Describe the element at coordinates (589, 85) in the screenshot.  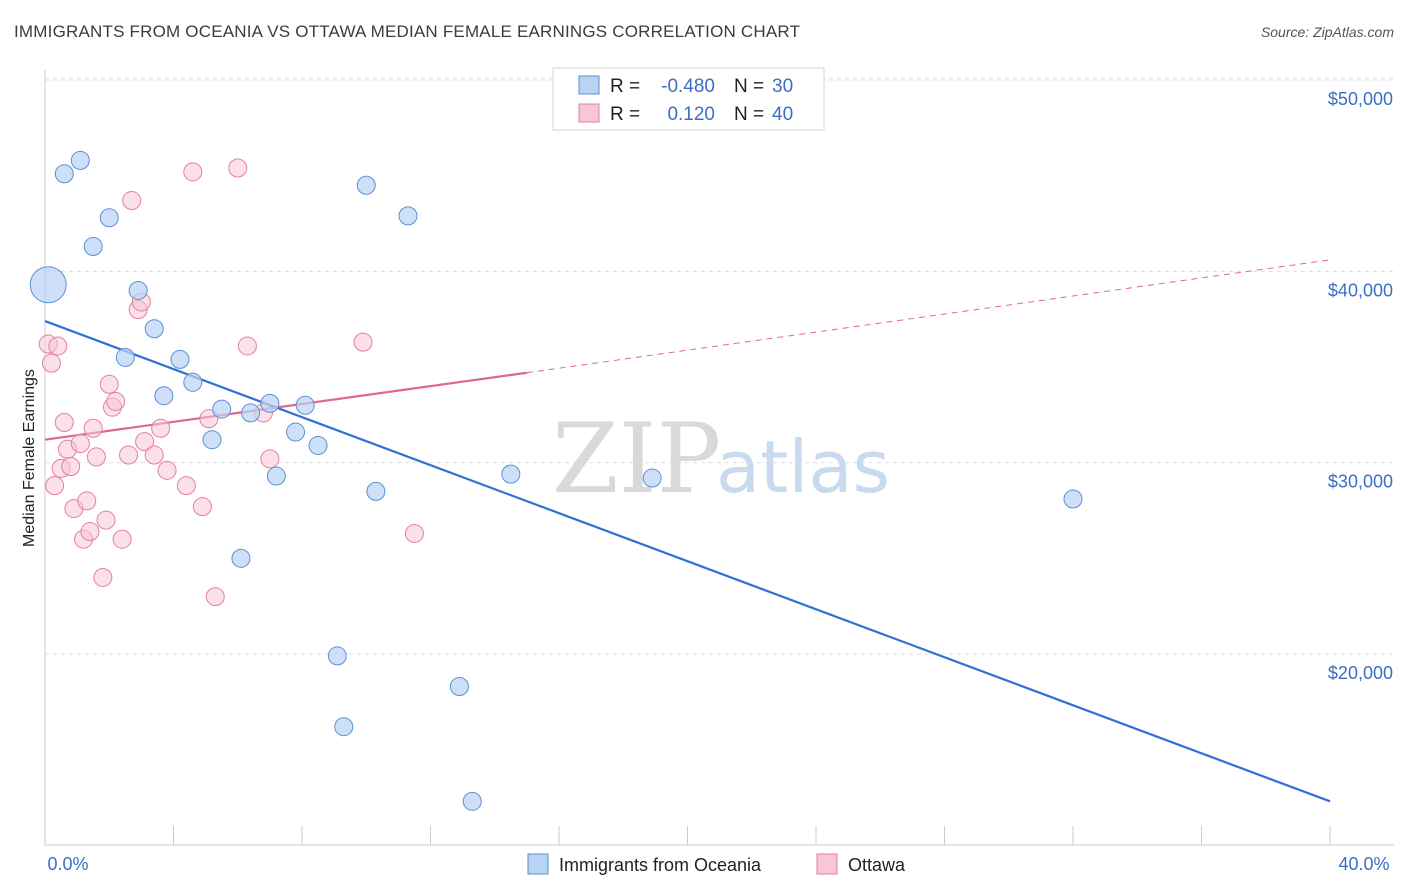
I see `legend-swatch-oceania` at that location.